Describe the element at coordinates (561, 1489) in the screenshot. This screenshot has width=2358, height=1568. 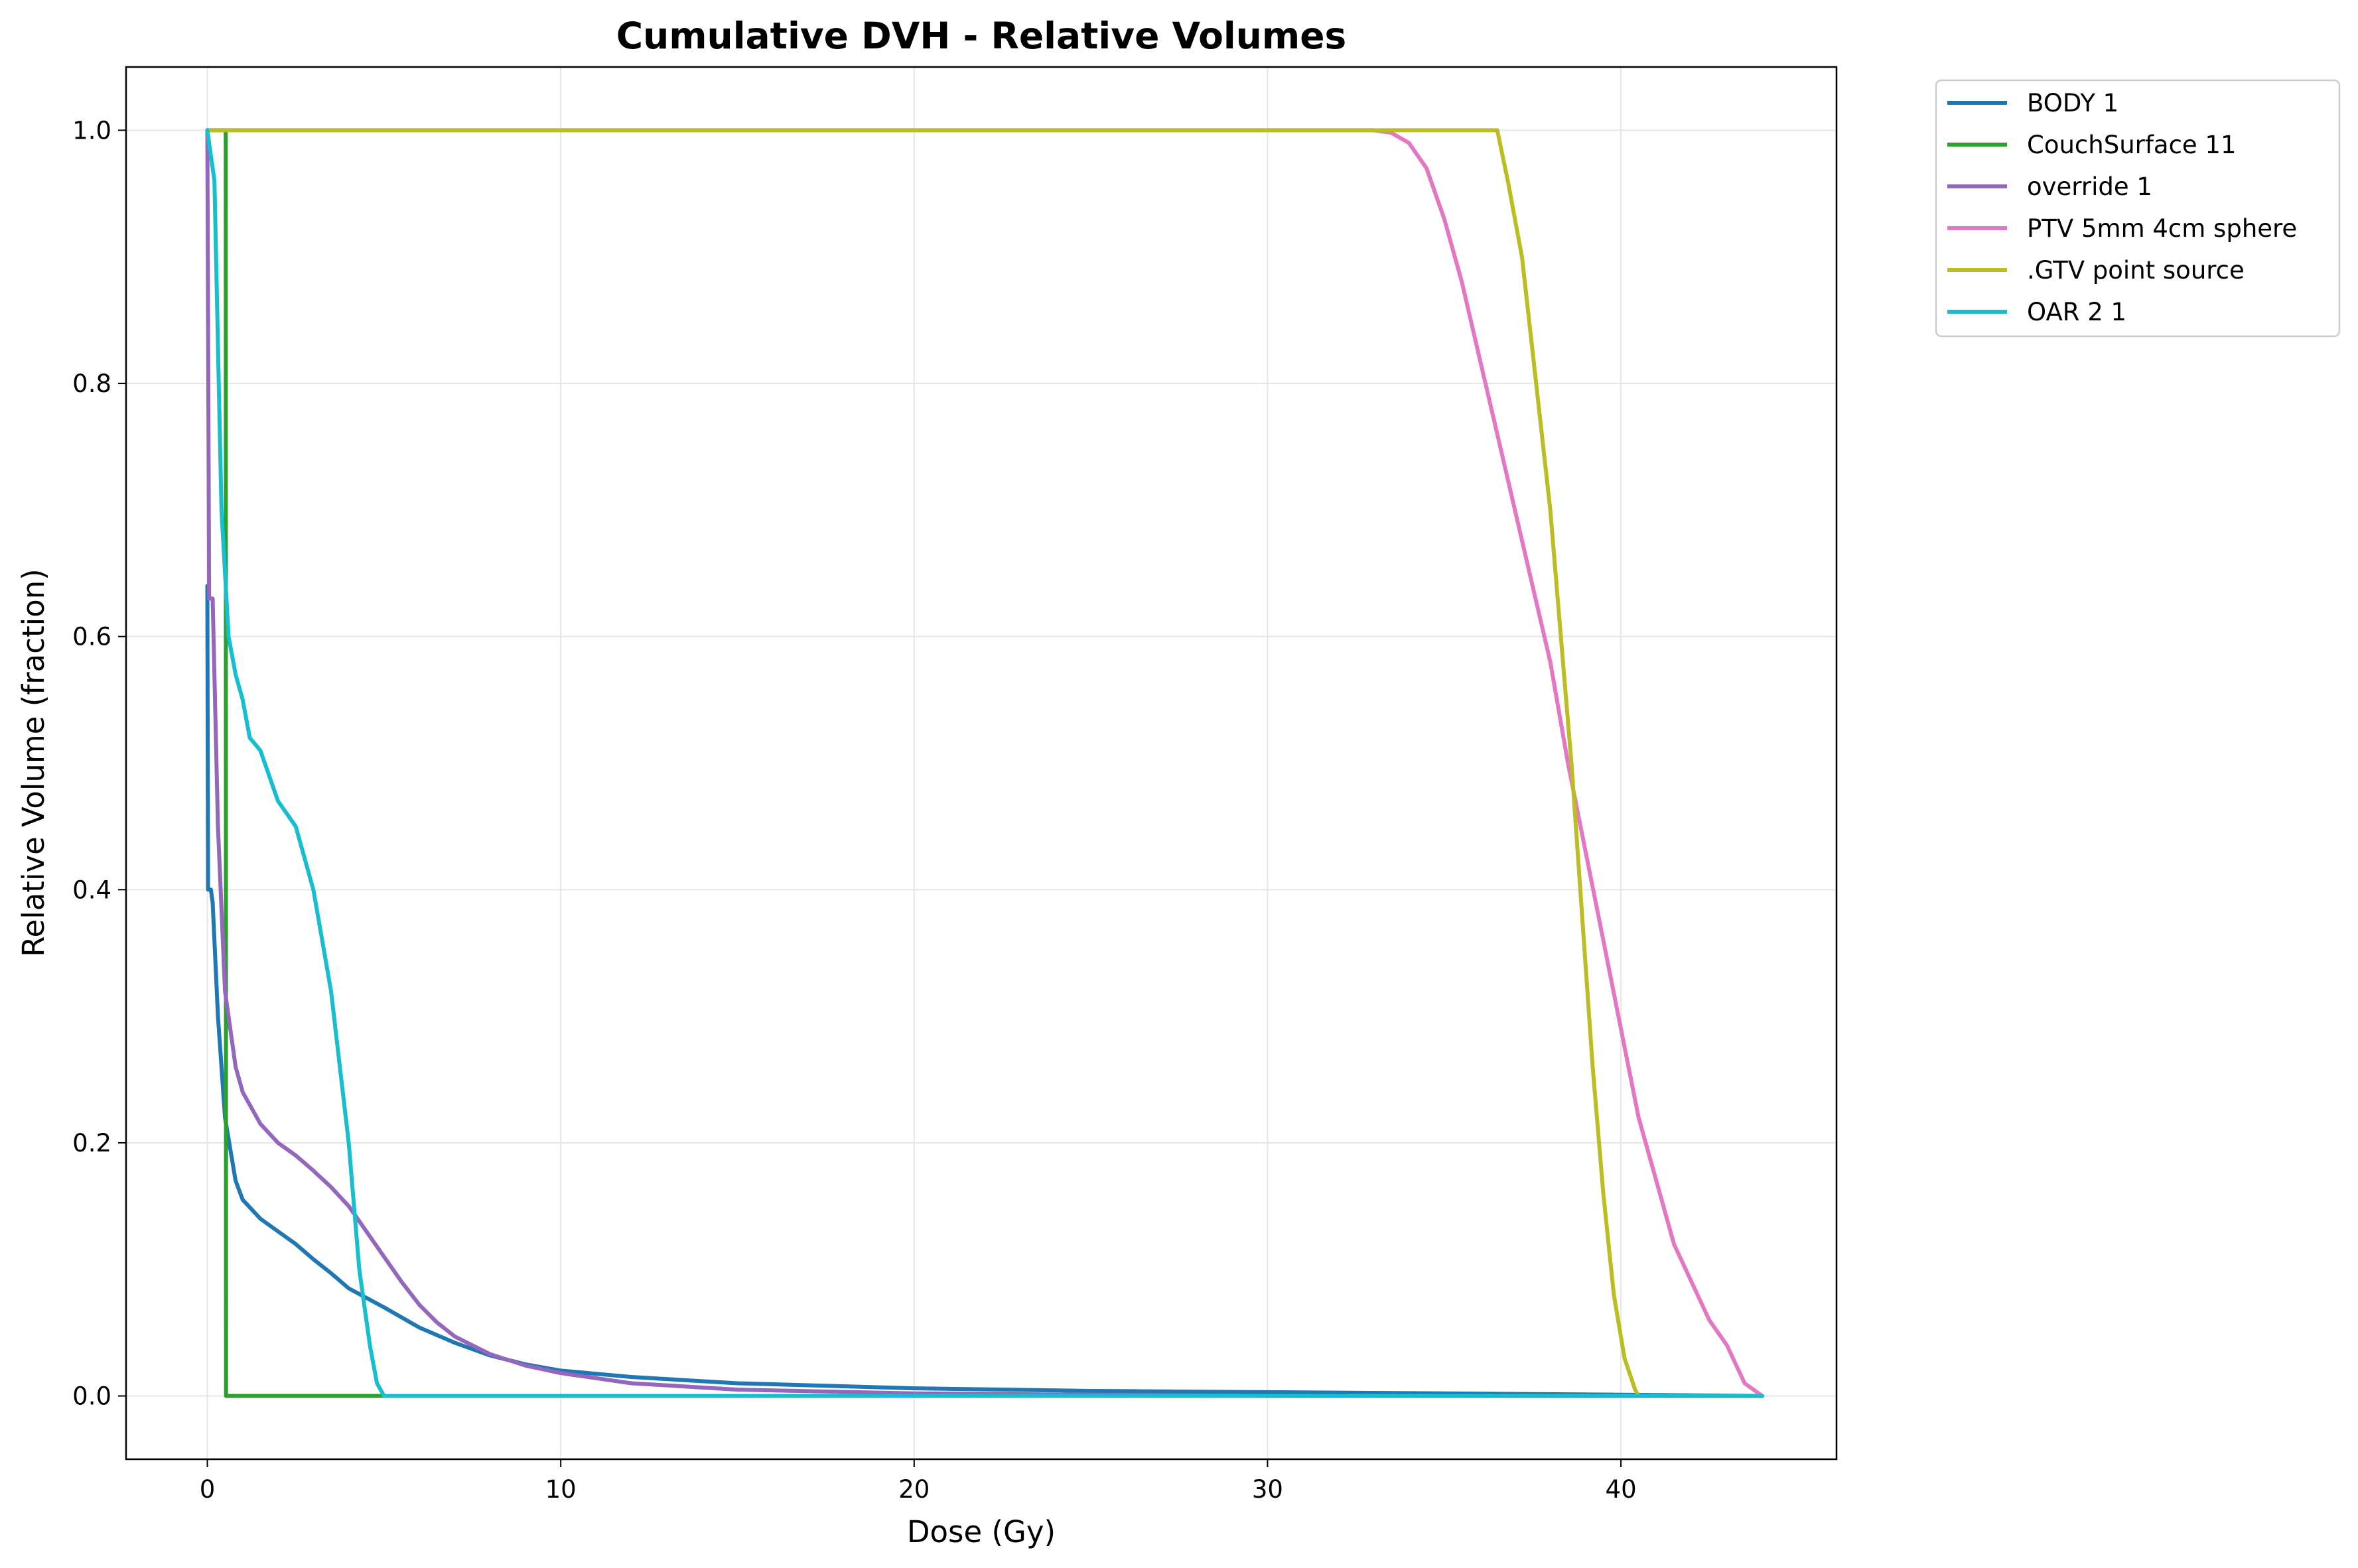
I see `x-tick-label: 10` at that location.